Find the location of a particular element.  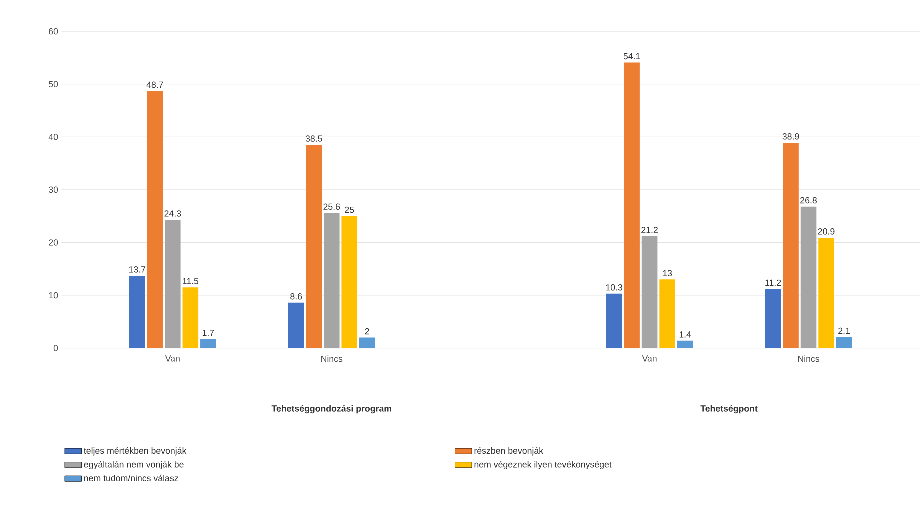

y-tick-label: 50 is located at coordinates (53, 84).